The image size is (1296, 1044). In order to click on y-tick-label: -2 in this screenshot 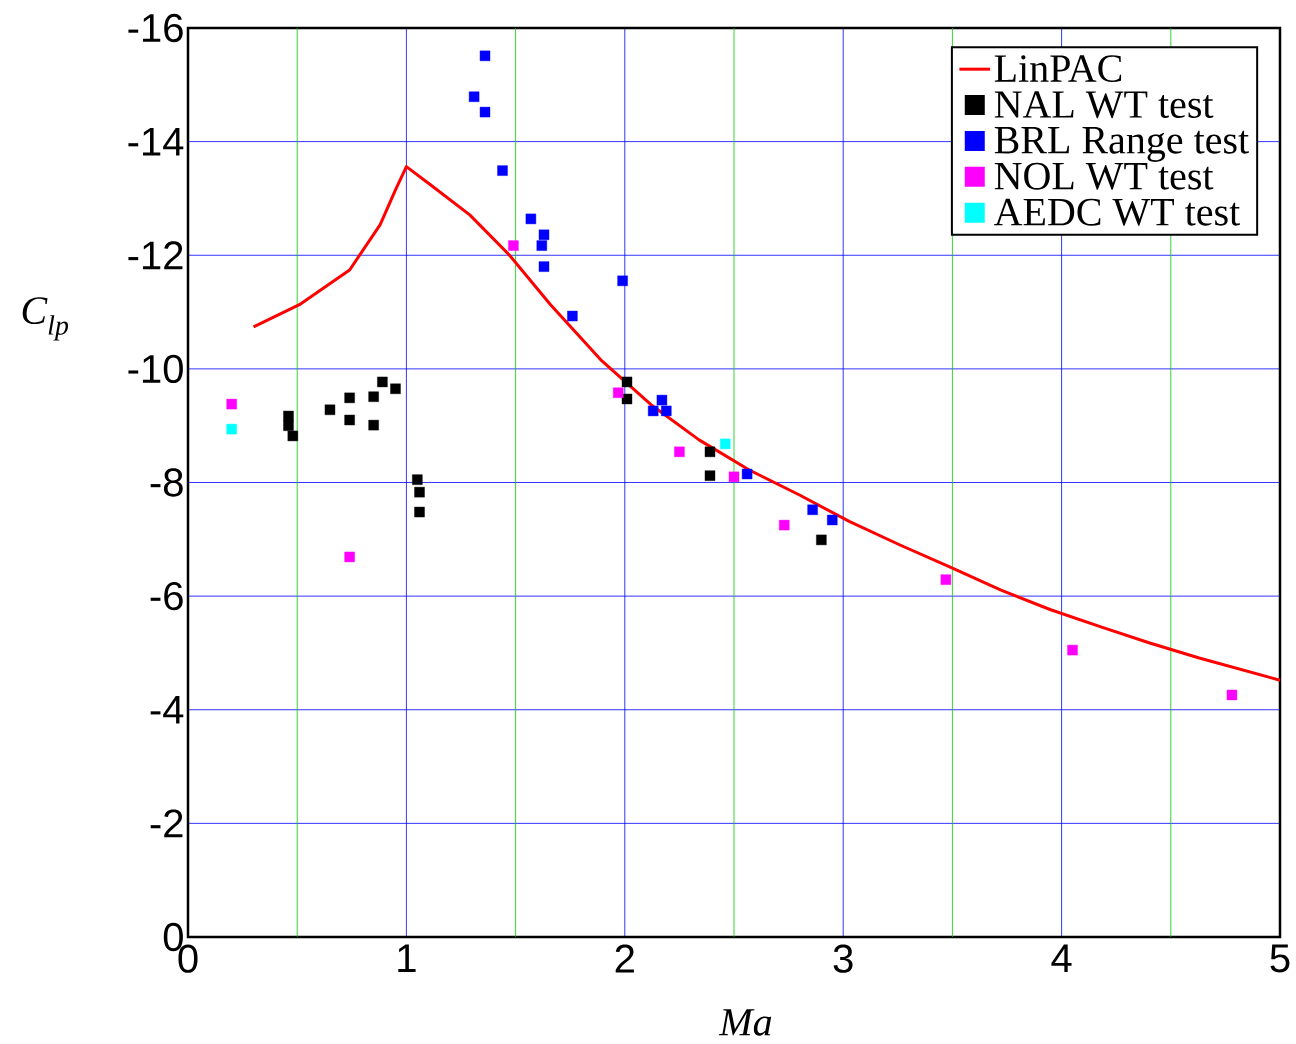, I will do `click(166, 823)`.